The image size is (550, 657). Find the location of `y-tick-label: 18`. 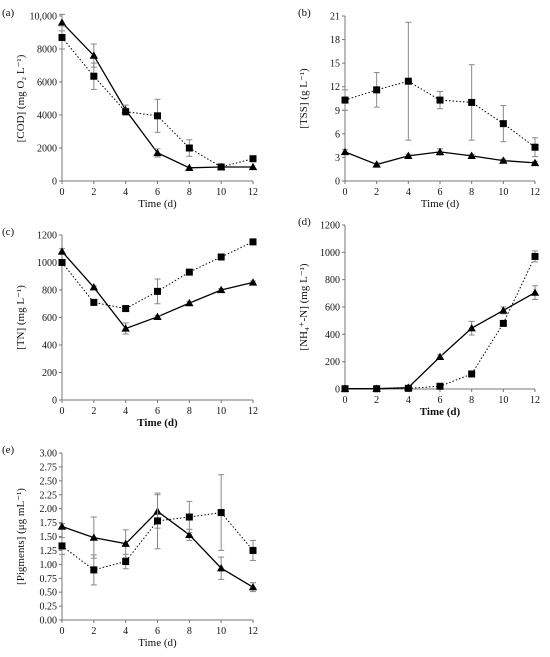

y-tick-label: 18 is located at coordinates (335, 40).